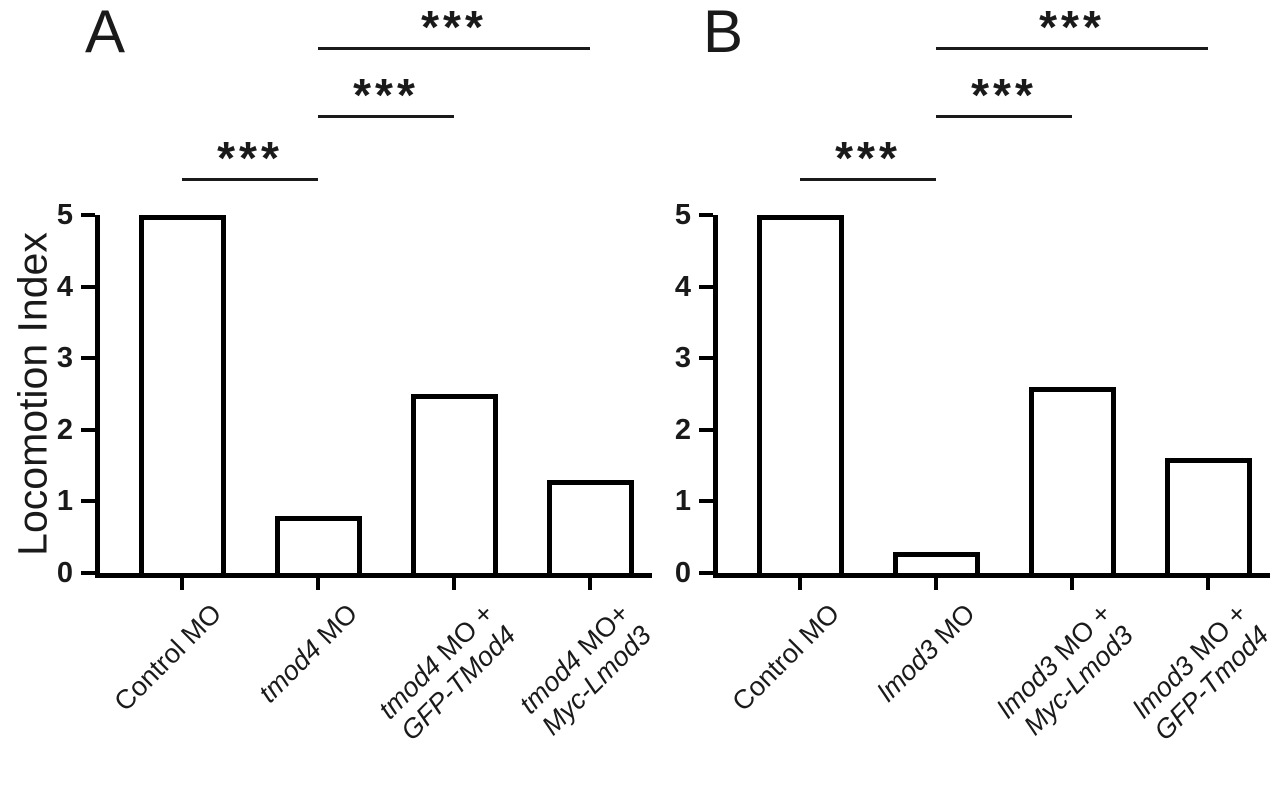 The image size is (1280, 809). I want to click on x-axis-category-label: tmod4 MO + GFP-TMod4, so click(446, 672).